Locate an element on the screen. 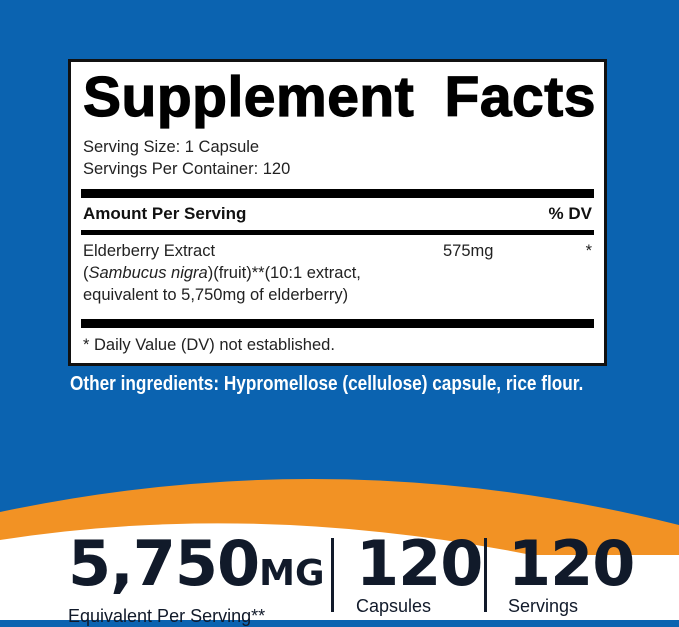 The height and width of the screenshot is (627, 679). dv-header: % DV is located at coordinates (570, 213).